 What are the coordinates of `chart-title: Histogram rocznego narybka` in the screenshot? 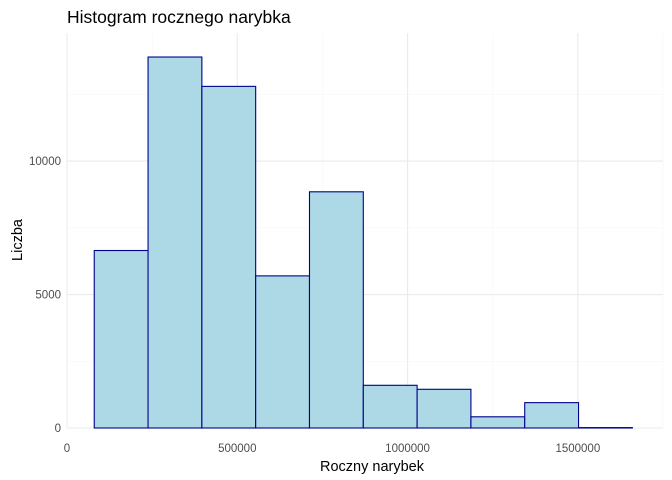 It's located at (179, 17).